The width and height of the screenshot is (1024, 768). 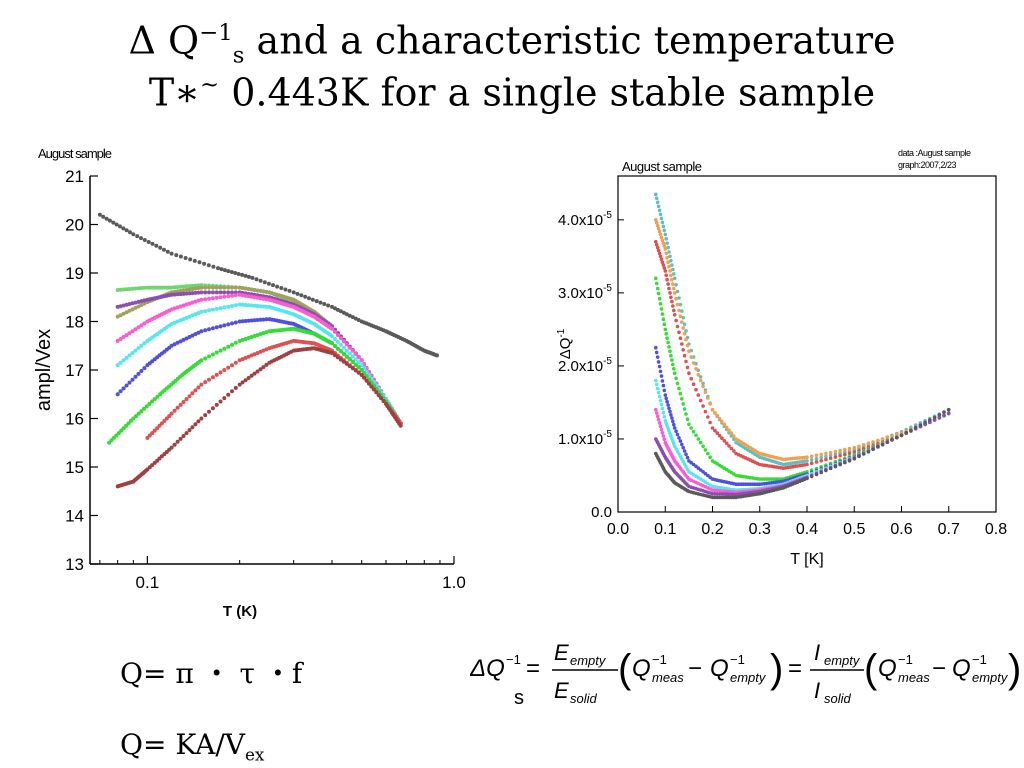 I want to click on bf-frac1-den: E, so click(x=561, y=690).